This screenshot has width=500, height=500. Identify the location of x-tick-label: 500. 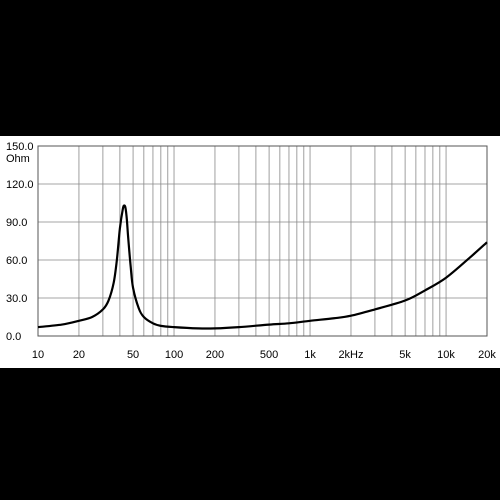
(269, 355).